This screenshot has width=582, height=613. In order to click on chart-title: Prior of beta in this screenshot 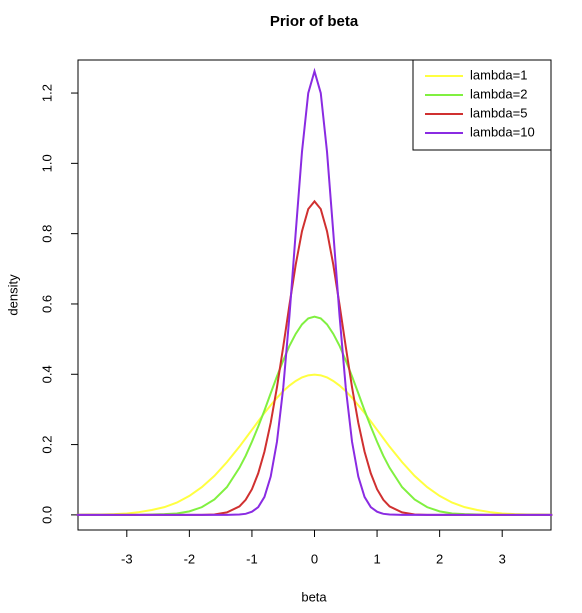, I will do `click(314, 21)`.